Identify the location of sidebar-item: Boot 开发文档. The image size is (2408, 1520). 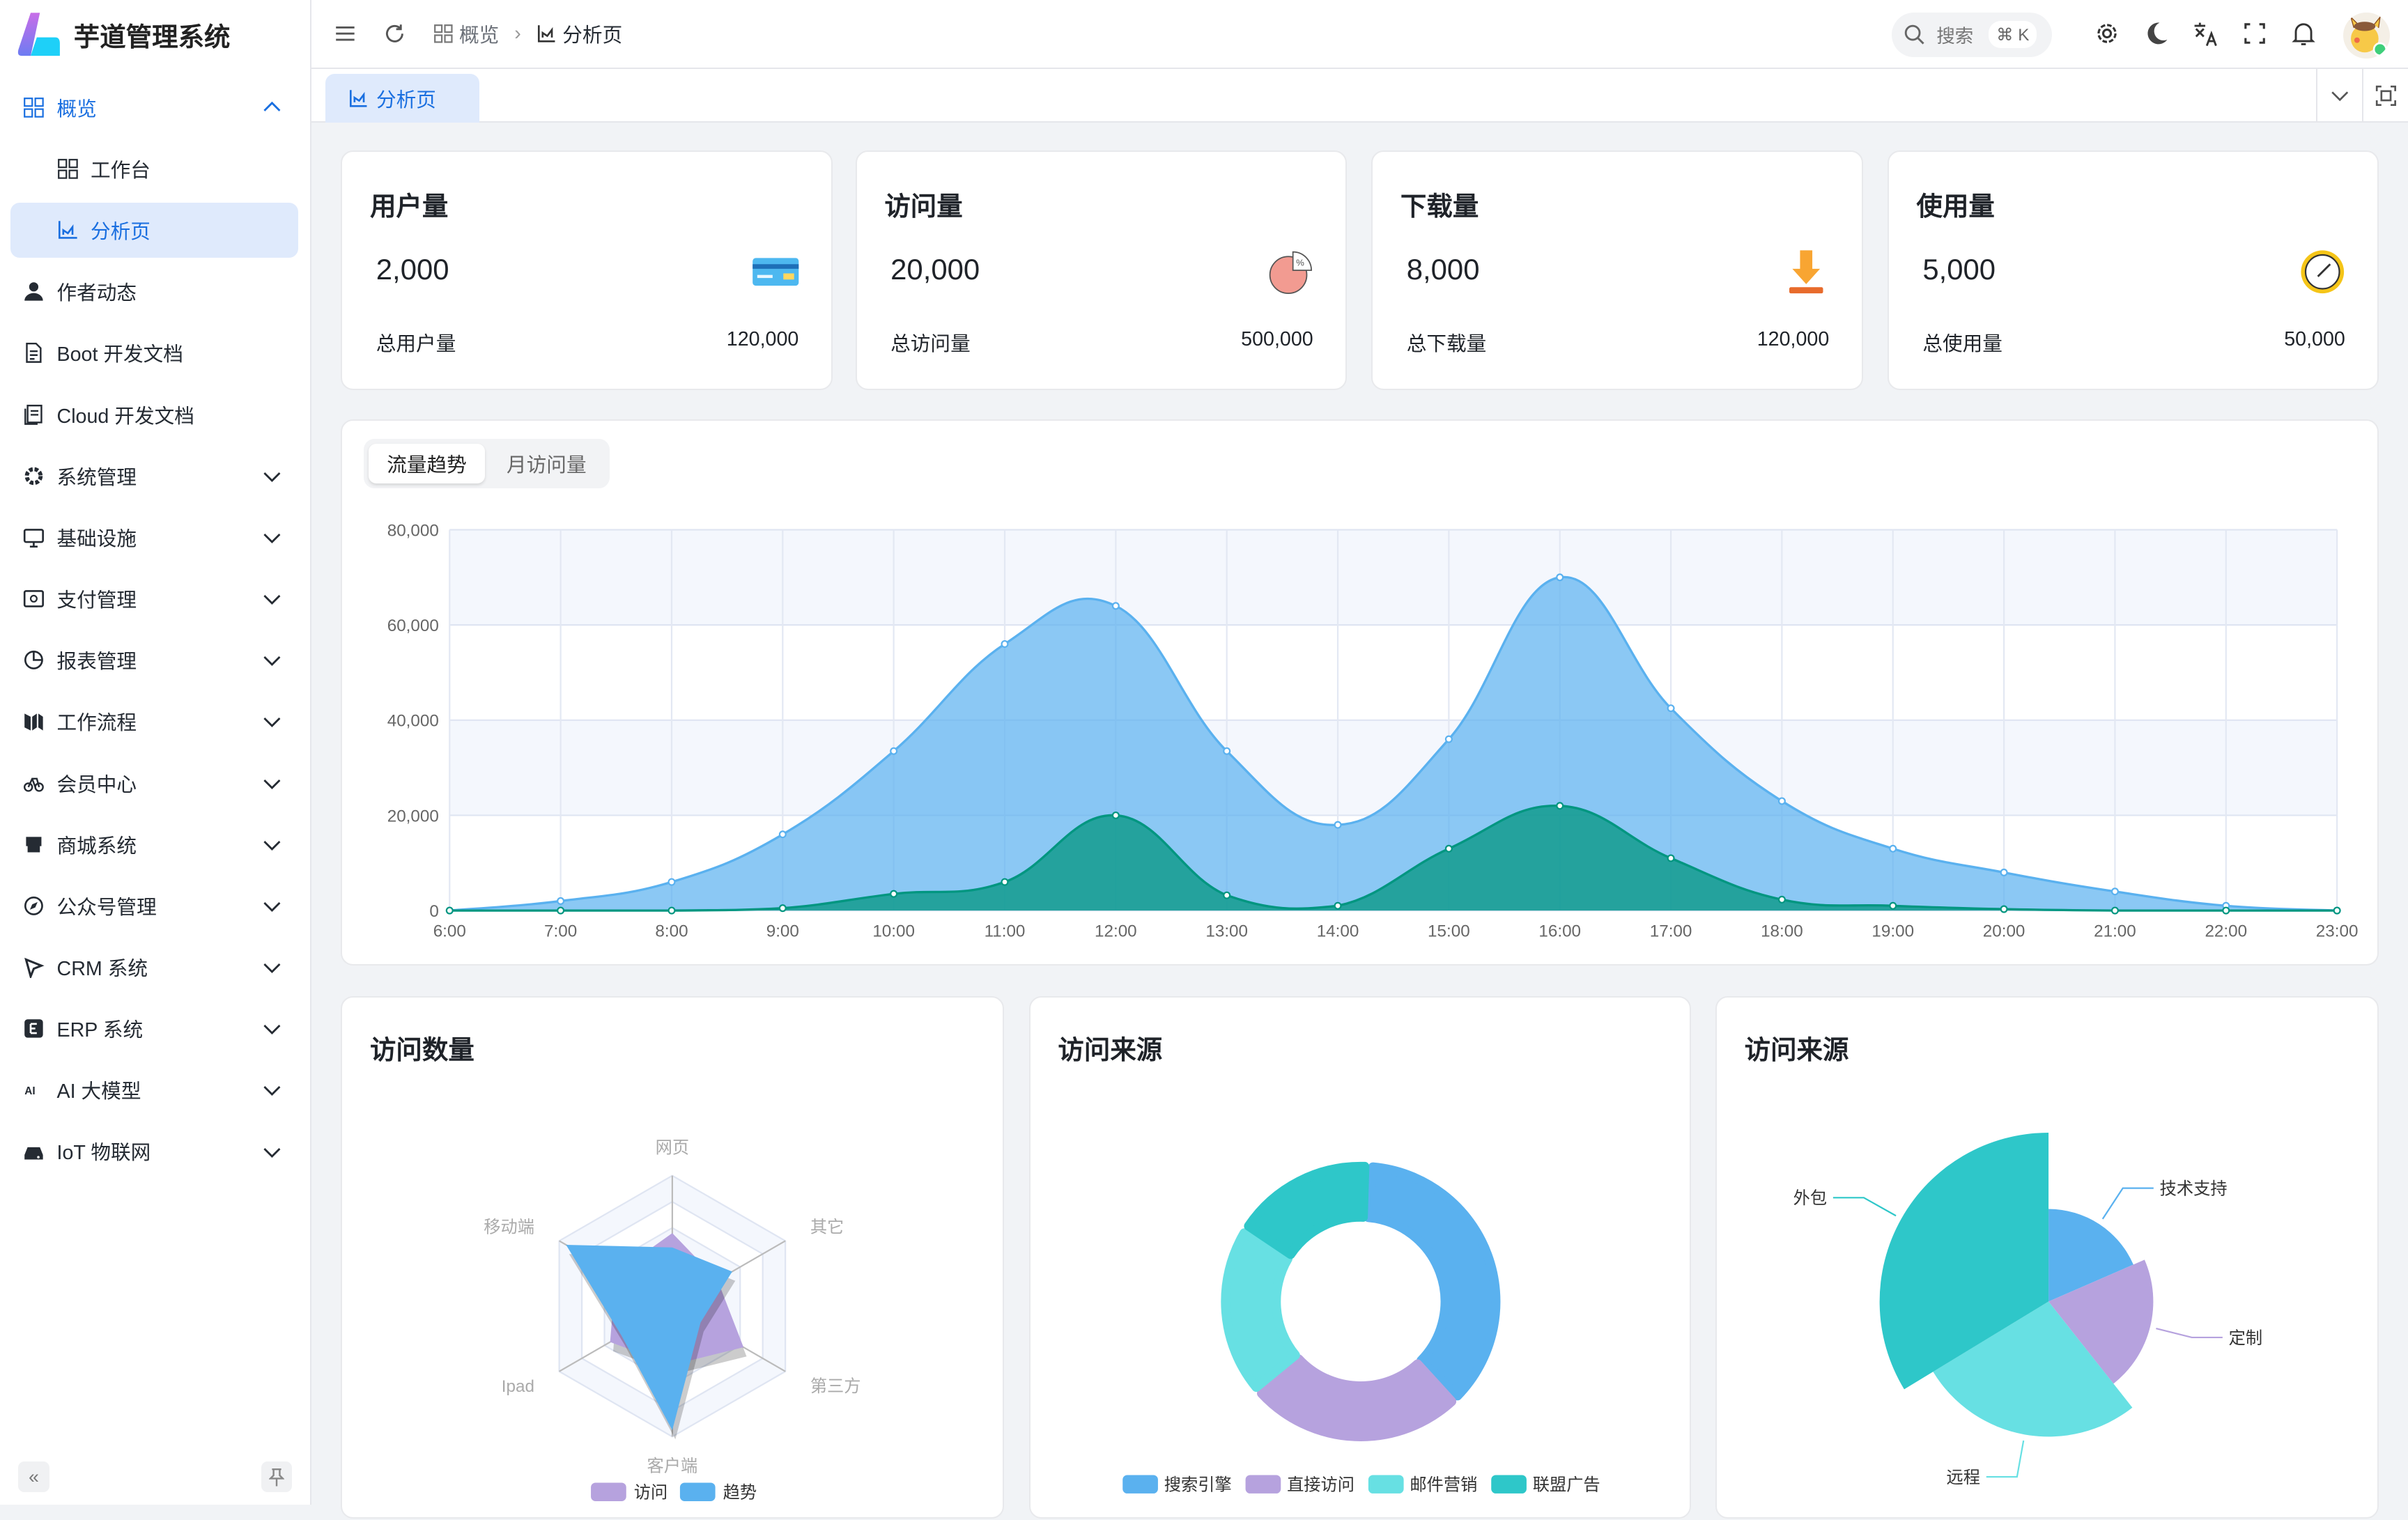
(155, 354).